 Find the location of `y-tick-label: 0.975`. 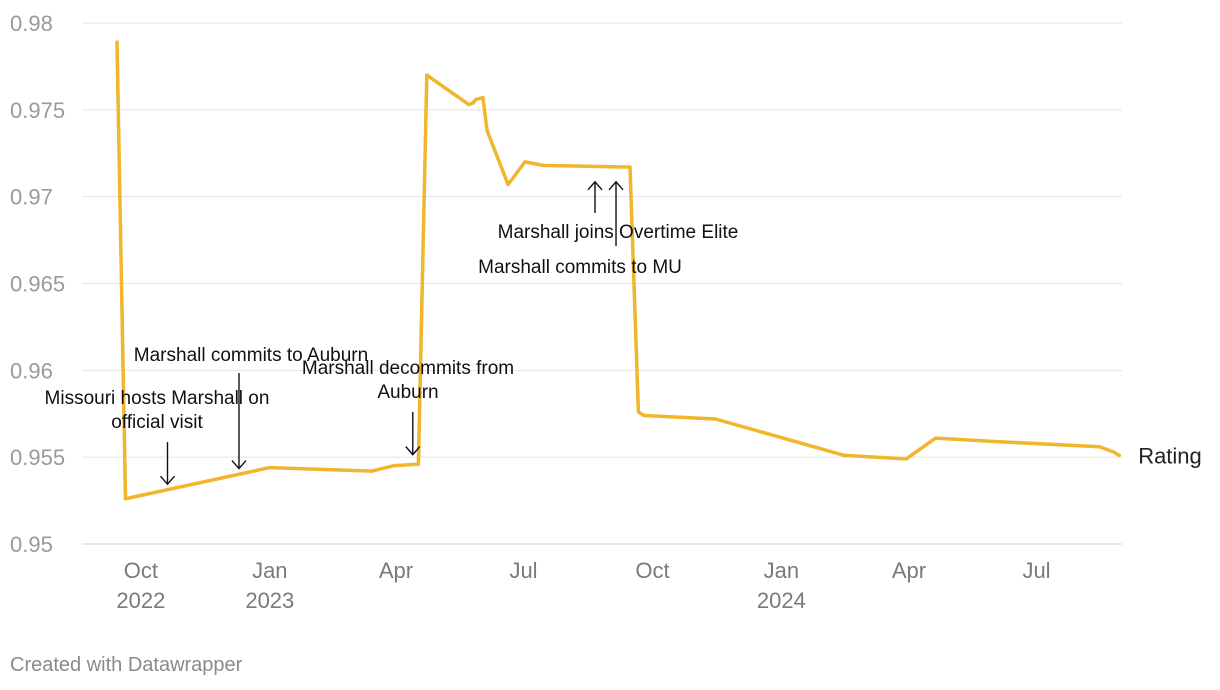

y-tick-label: 0.975 is located at coordinates (37, 110).